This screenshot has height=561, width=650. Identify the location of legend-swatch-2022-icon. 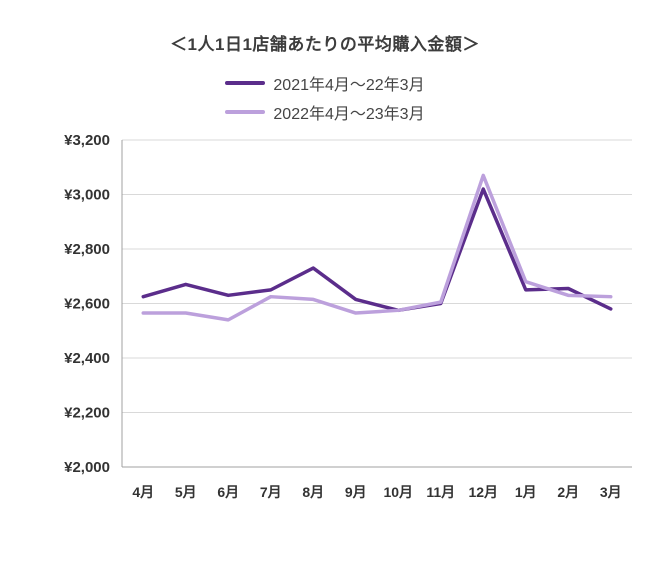
(245, 112).